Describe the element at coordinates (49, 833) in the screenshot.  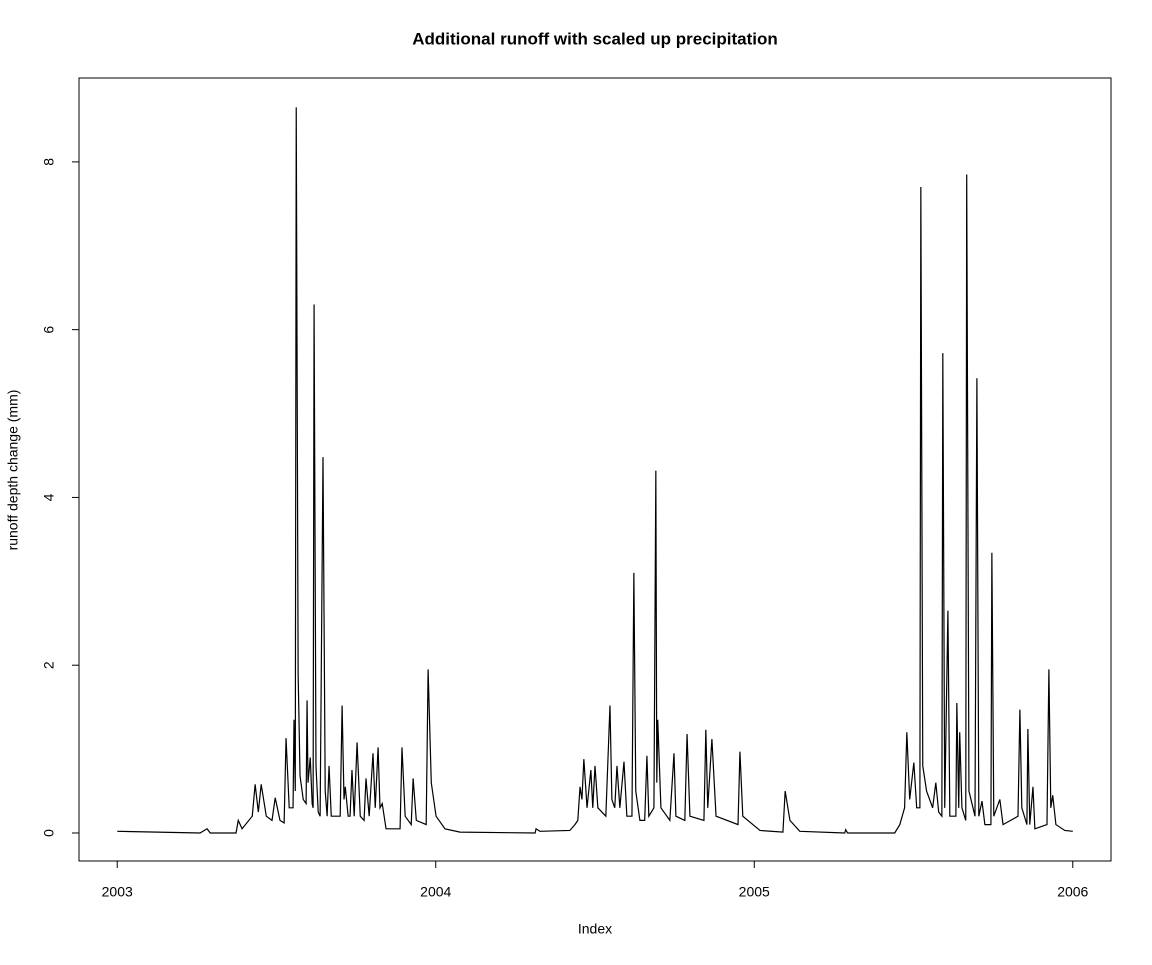
I see `y-tick-label: 0` at that location.